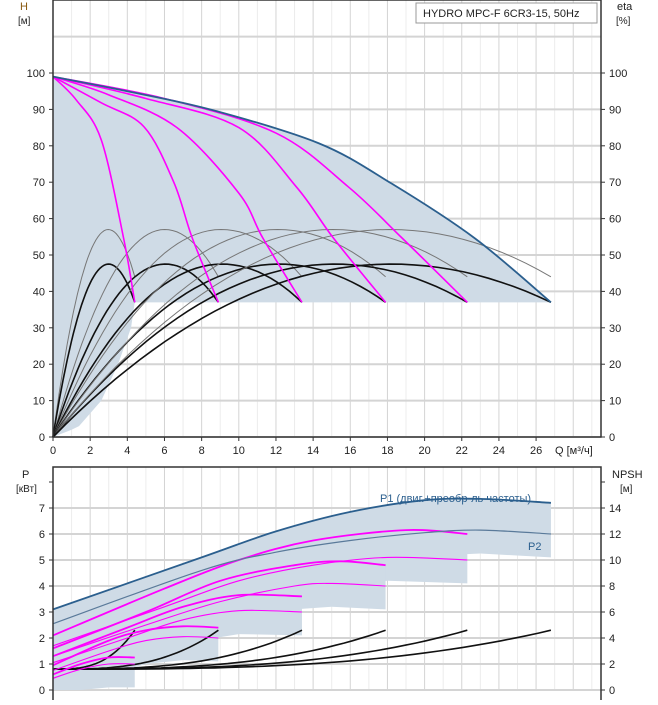 This screenshot has width=658, height=705. I want to click on y2-tick-label: 14, so click(615, 509).